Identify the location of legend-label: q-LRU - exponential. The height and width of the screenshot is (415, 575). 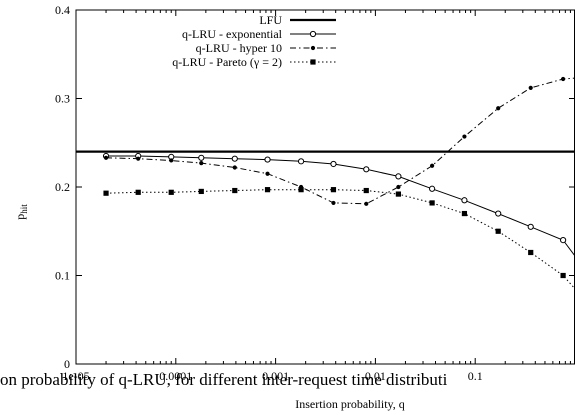
(232, 34).